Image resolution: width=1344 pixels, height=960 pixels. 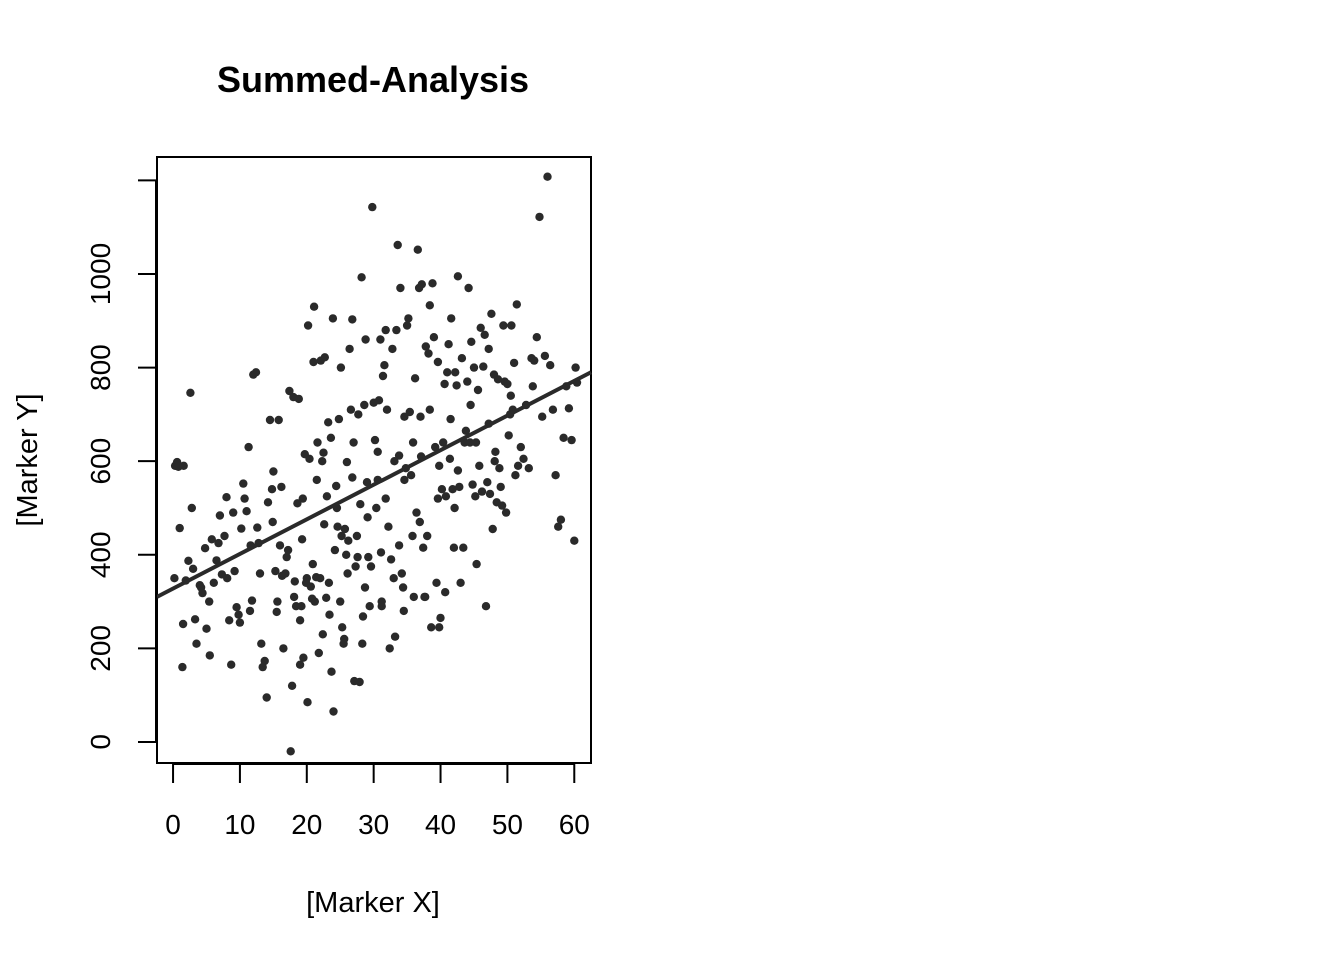 What do you see at coordinates (100, 367) in the screenshot?
I see `y-tick-label: 800` at bounding box center [100, 367].